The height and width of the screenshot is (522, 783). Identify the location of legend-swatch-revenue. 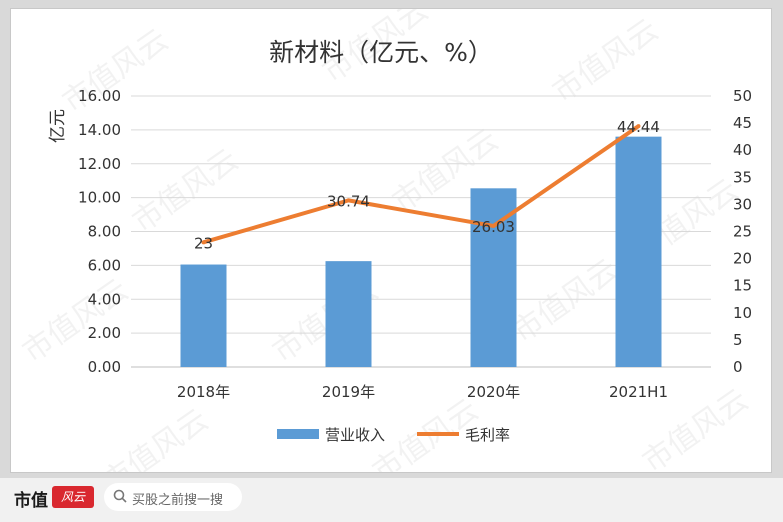
(298, 434).